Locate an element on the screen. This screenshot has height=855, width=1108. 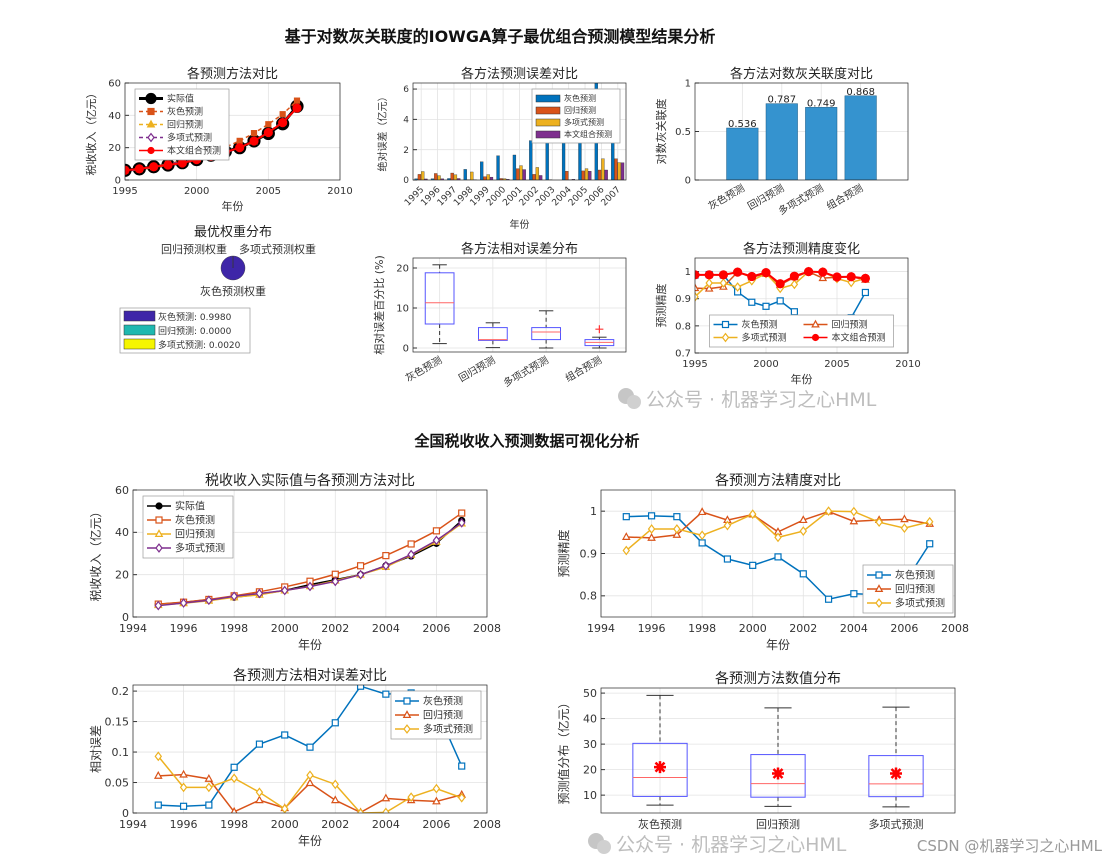
axes-box is located at coordinates (519, 305).